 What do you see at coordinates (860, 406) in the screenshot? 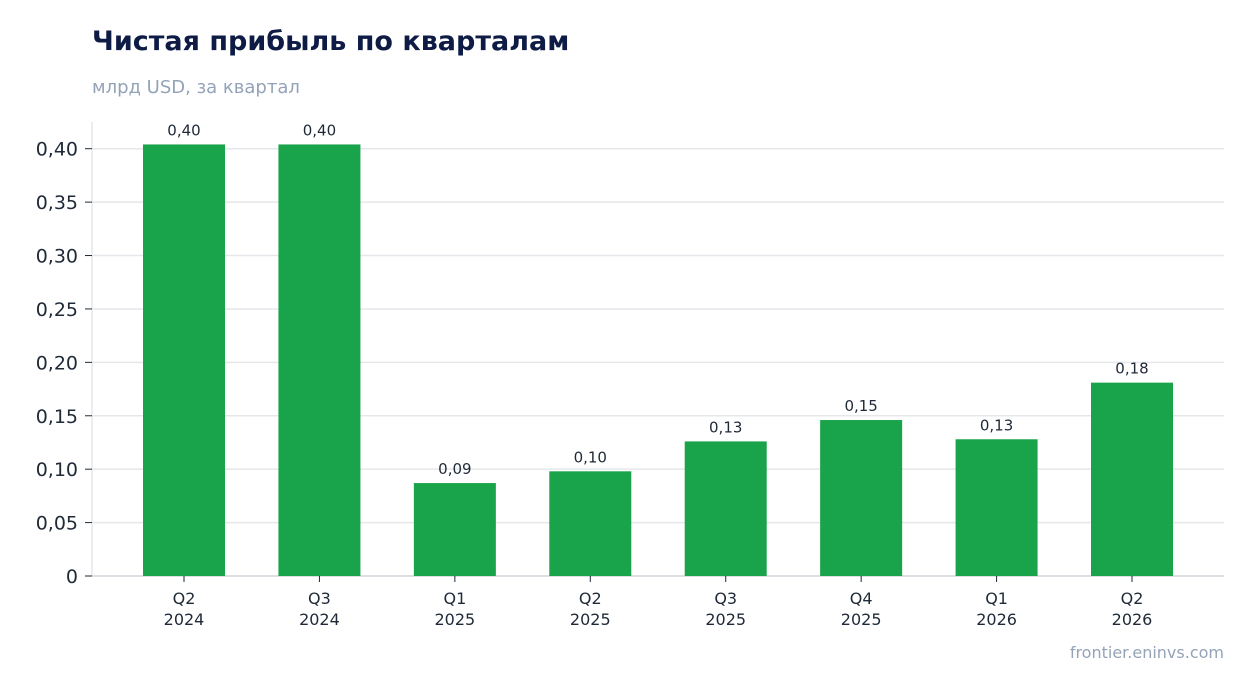
I see `bar-value-label: 0,15` at bounding box center [860, 406].